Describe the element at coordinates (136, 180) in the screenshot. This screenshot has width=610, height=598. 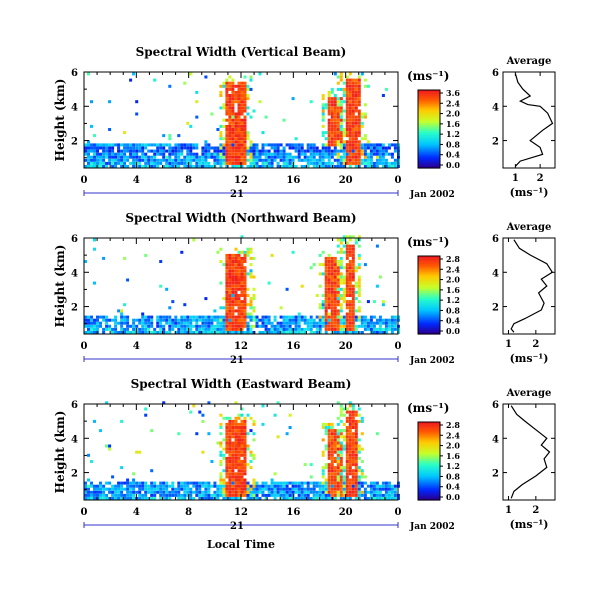
I see `x-tick-label: 4` at that location.